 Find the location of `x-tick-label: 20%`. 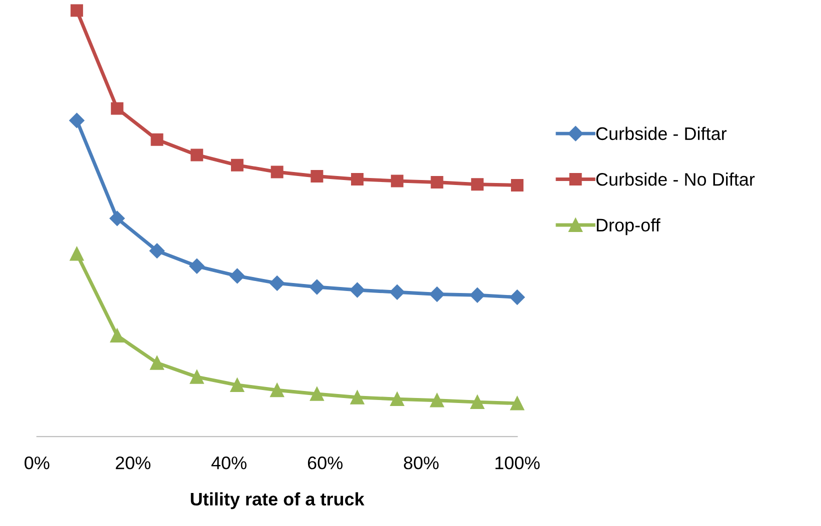

x-tick-label: 20% is located at coordinates (133, 463).